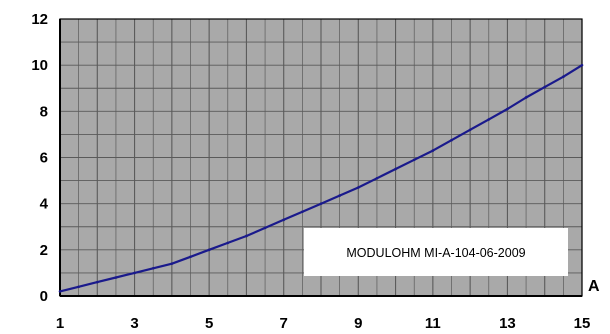 Image resolution: width=610 pixels, height=334 pixels. I want to click on y-tick-label: 0, so click(44, 296).